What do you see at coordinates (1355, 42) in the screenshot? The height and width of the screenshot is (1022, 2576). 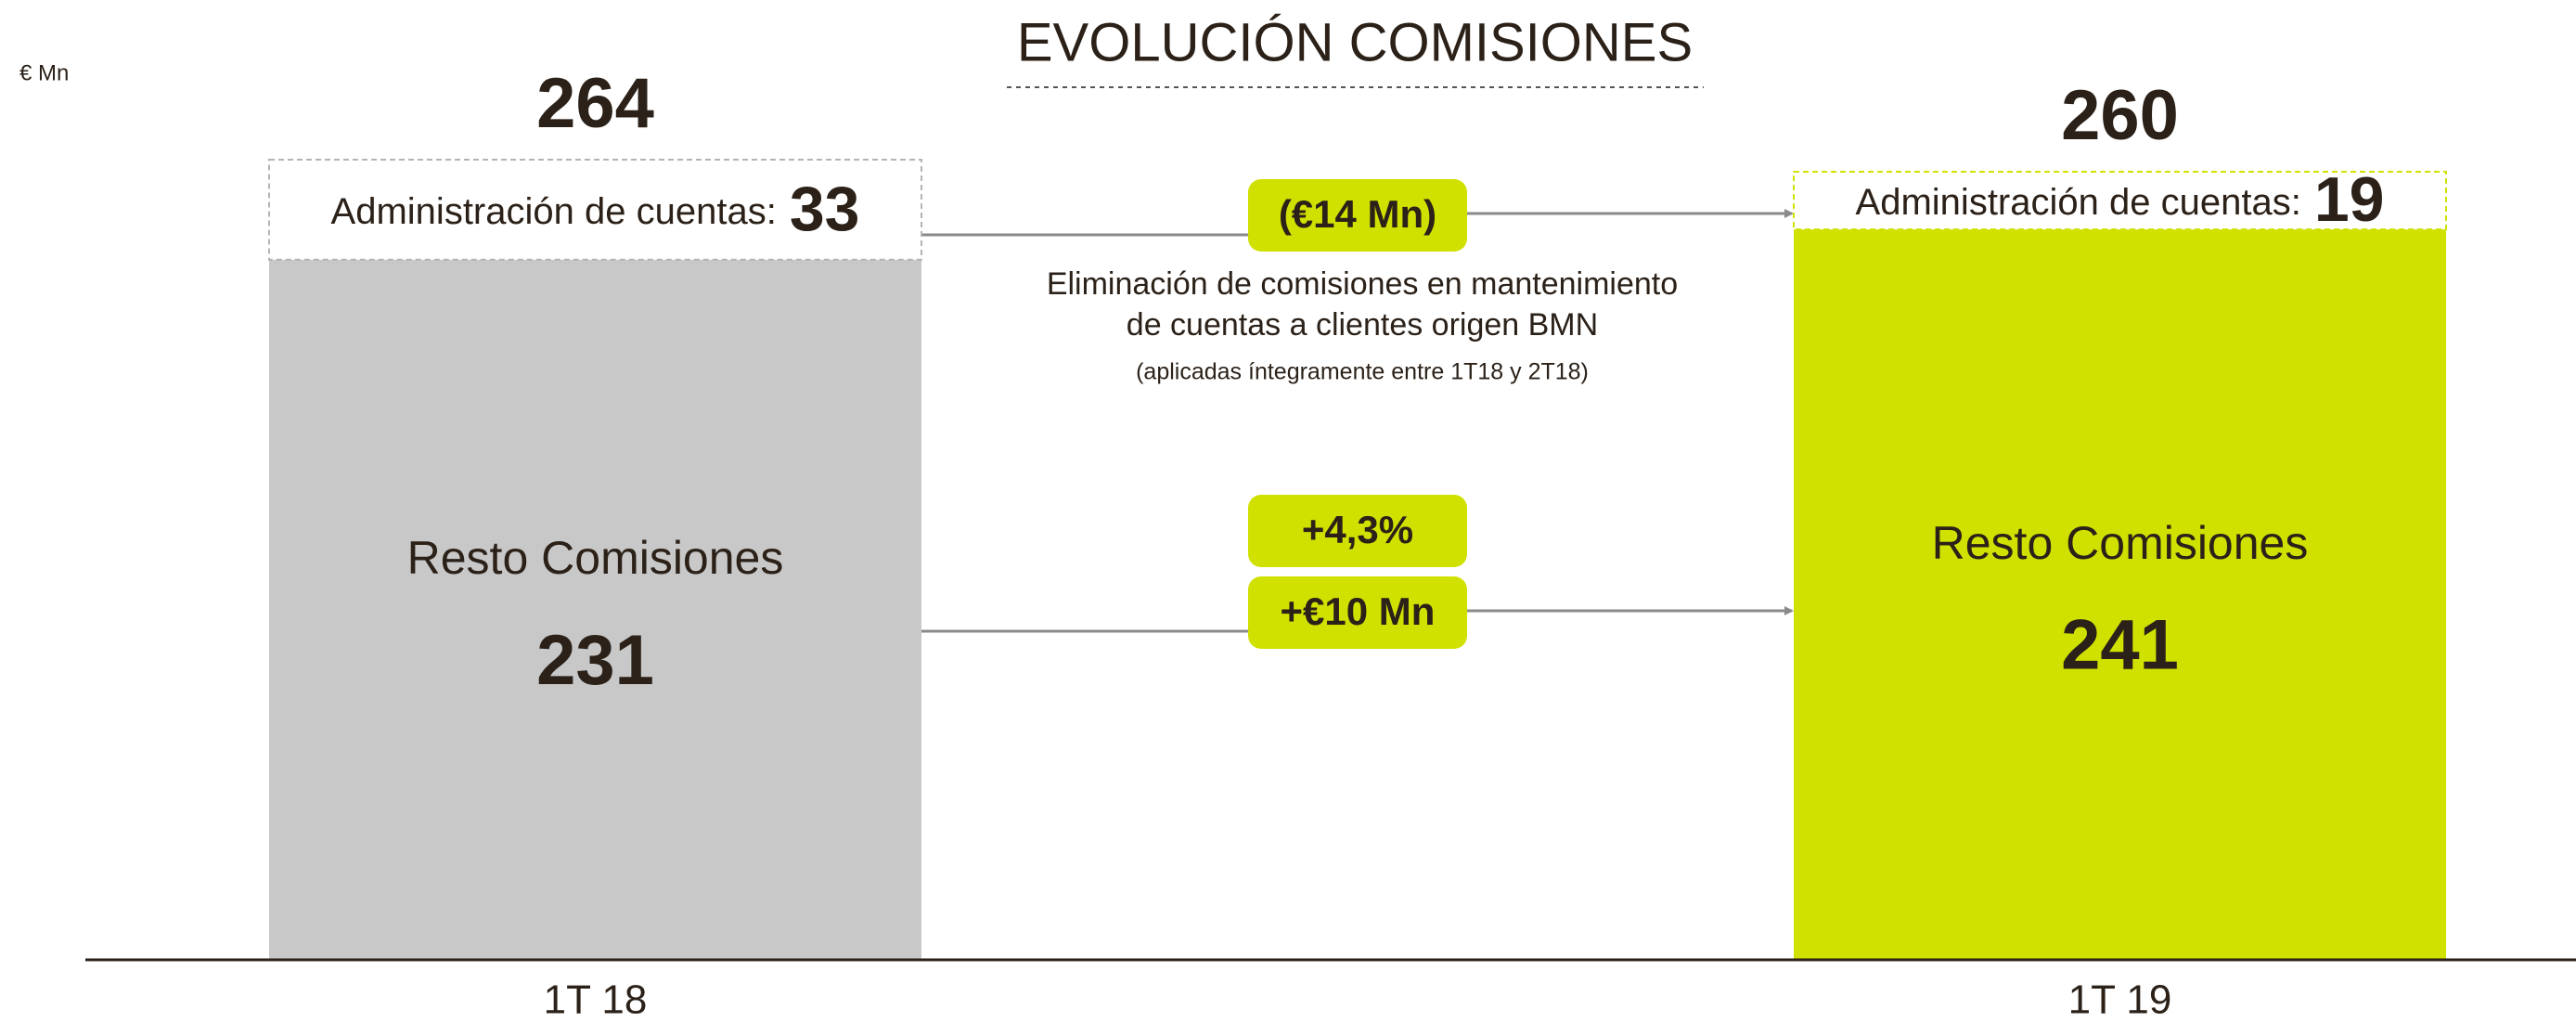 I see `chart-title: EVOLUCIÓN COMISIONES` at bounding box center [1355, 42].